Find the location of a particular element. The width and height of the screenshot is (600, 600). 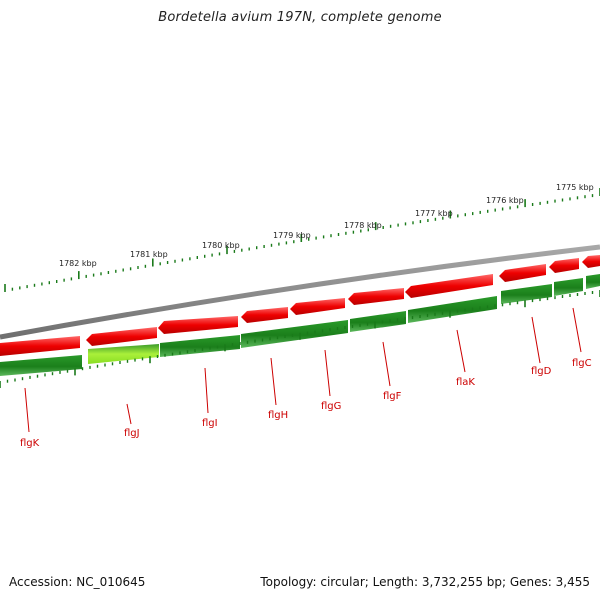

genome-title: Bordetella avium 197N, complete genome is located at coordinates (300, 17).